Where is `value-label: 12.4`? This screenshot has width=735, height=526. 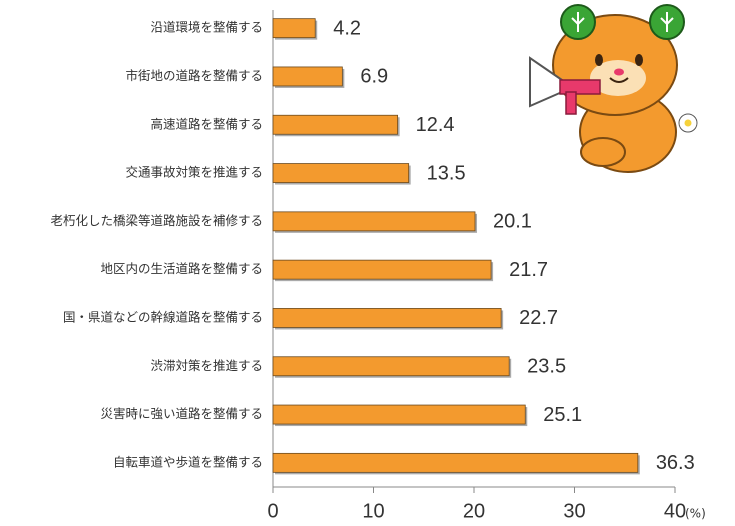 value-label: 12.4 is located at coordinates (435, 125).